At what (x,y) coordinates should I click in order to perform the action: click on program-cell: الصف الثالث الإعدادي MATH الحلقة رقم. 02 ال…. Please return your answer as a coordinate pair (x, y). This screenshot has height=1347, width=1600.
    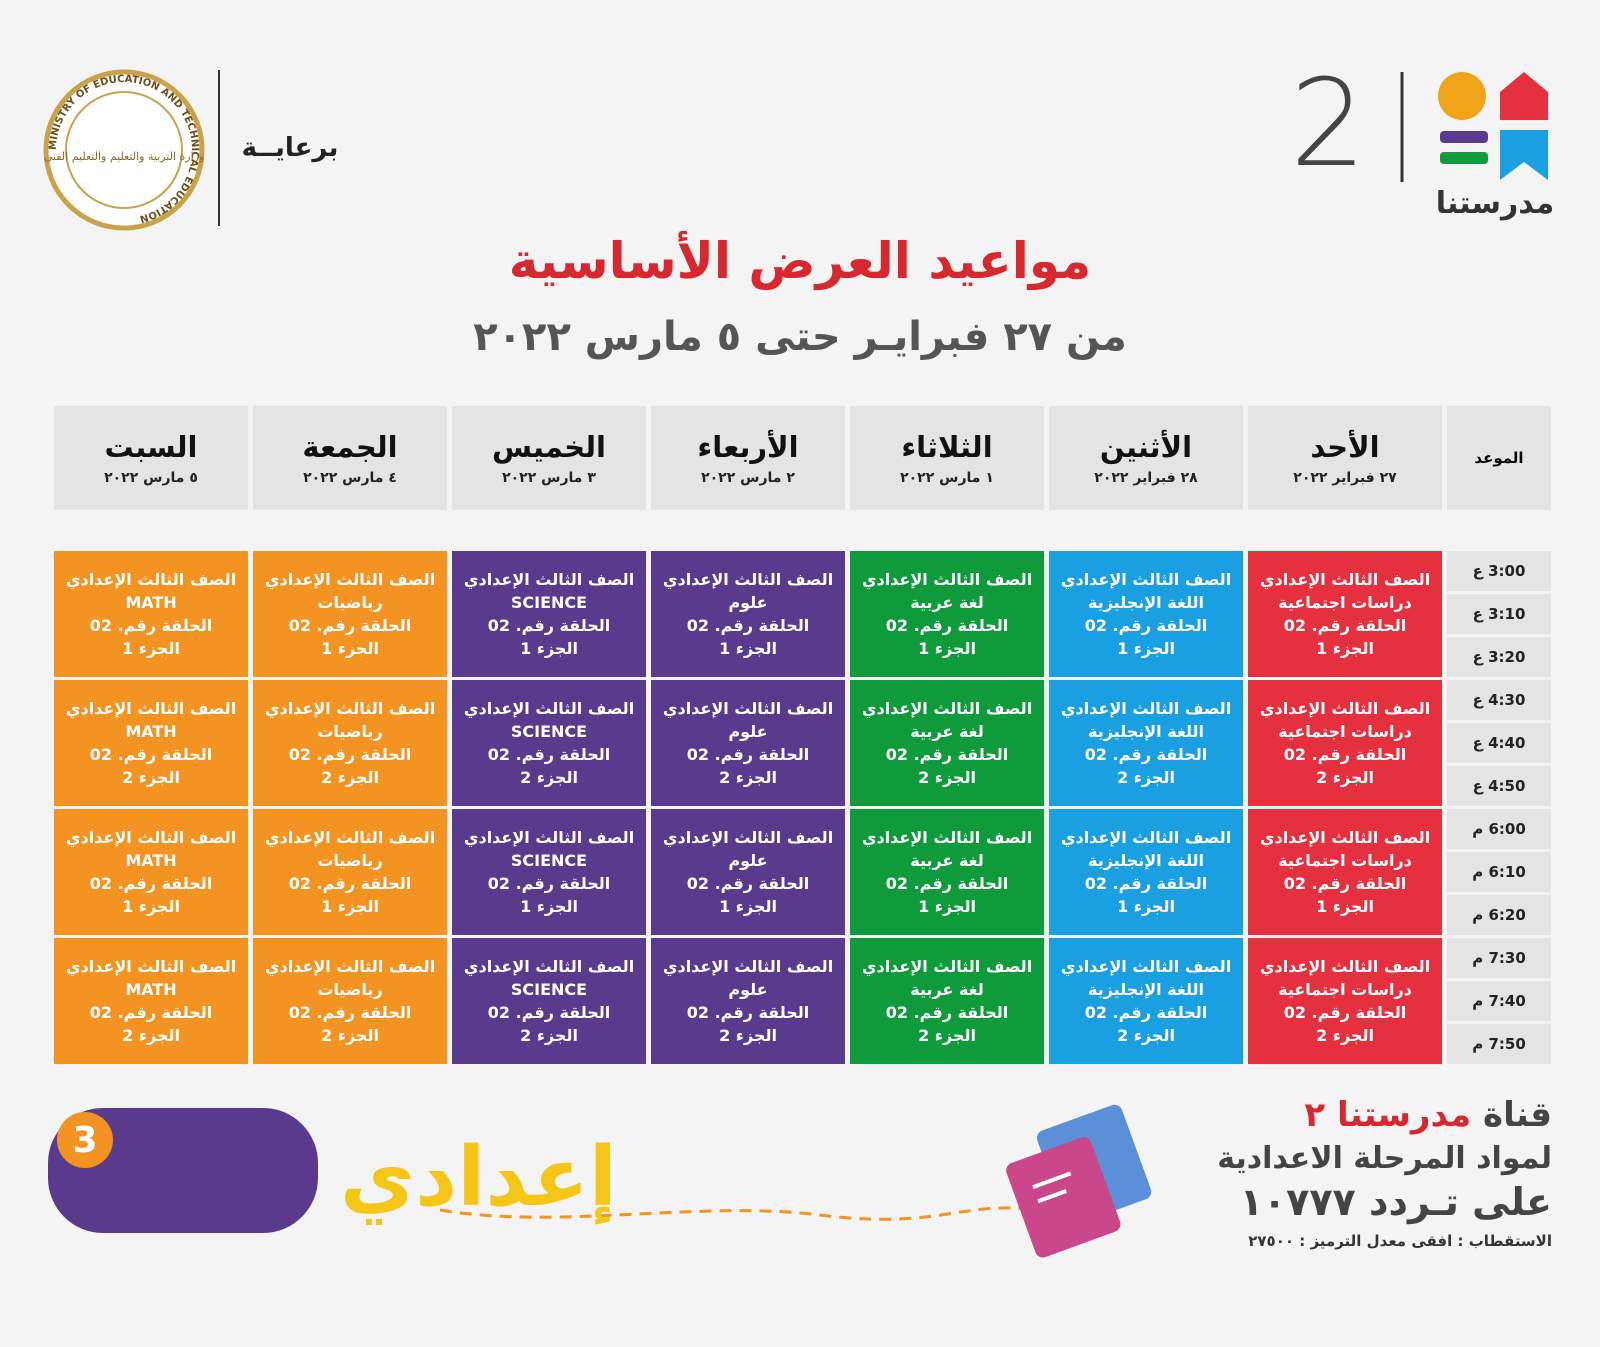
    Looking at the image, I should click on (151, 743).